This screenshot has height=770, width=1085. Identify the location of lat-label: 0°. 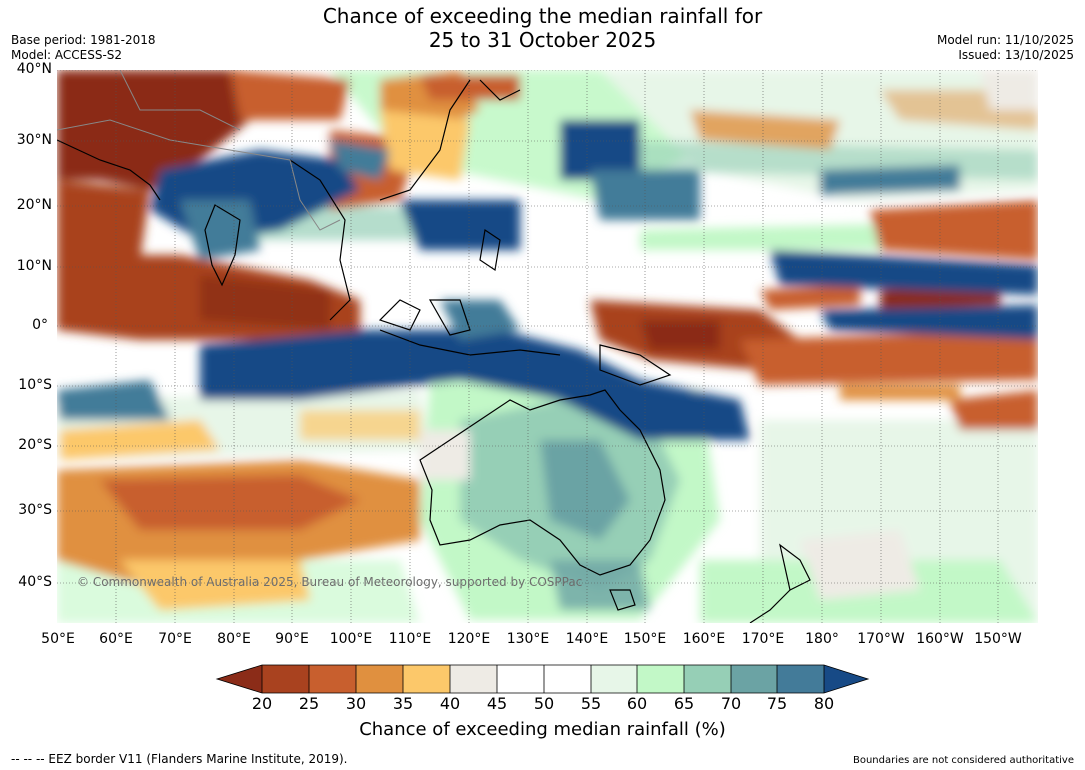
(40, 325).